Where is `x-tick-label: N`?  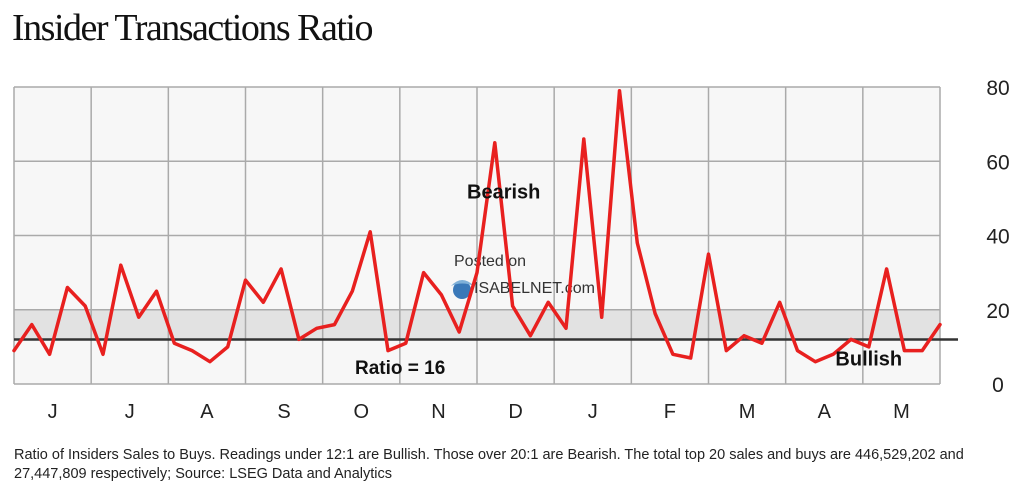
x-tick-label: N is located at coordinates (438, 412).